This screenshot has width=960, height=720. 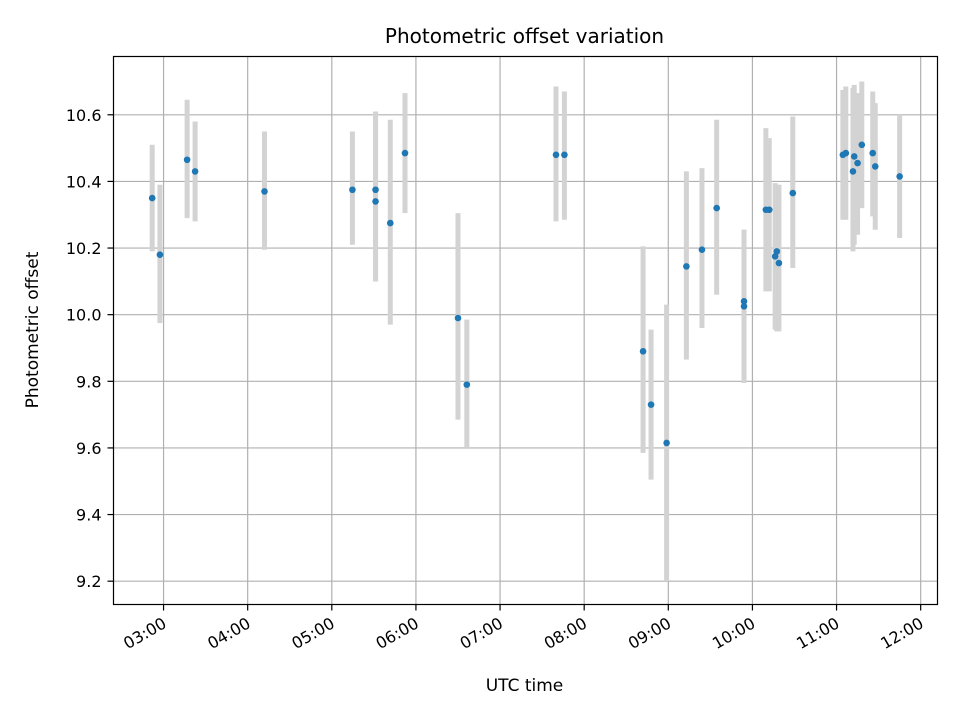 I want to click on y-tick-label: 10.0, so click(x=84, y=315).